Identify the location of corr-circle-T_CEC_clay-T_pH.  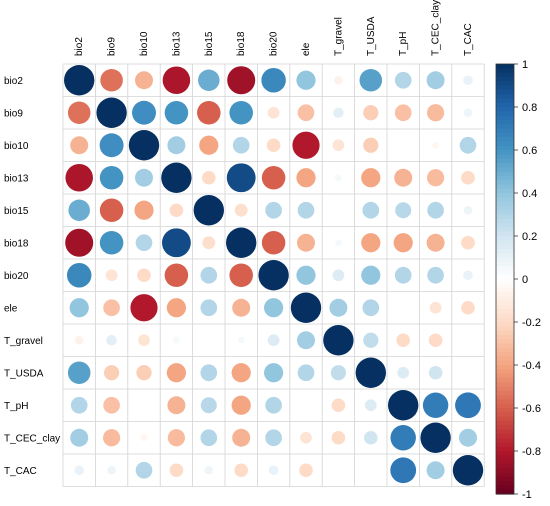
(403, 438).